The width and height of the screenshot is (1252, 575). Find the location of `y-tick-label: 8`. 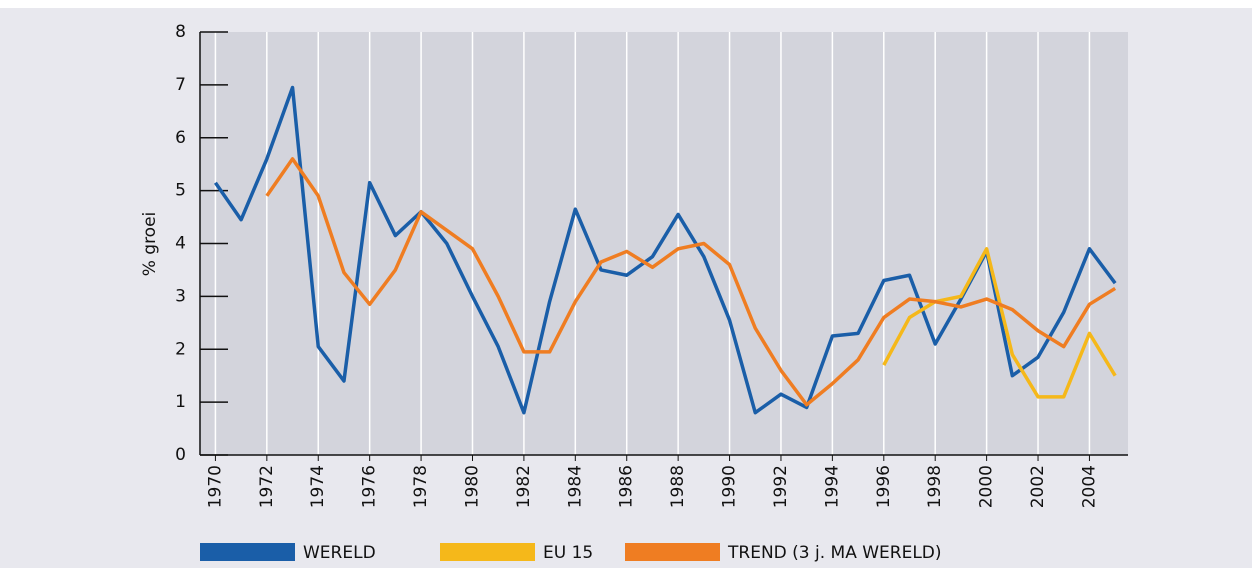

y-tick-label: 8 is located at coordinates (180, 32).